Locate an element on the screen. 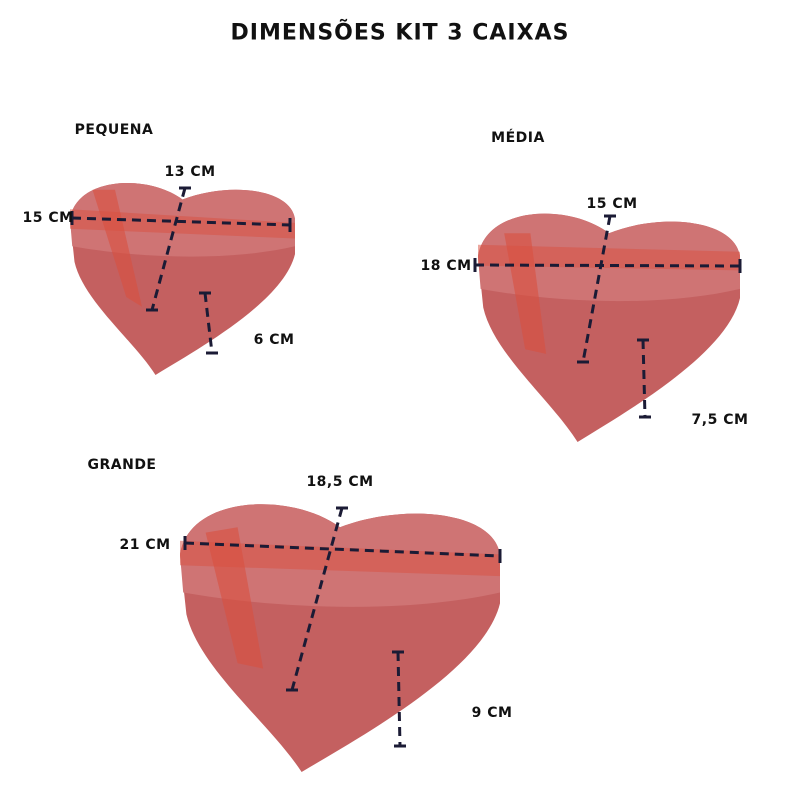 This screenshot has width=800, height=800. box-label-small: PEQUENA is located at coordinates (114, 130).